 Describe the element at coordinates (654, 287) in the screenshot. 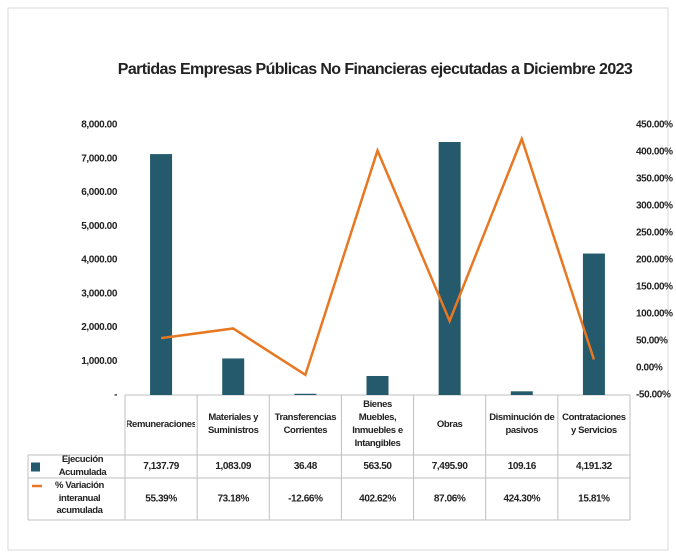

I see `y2-tick-label: 150.00%` at that location.